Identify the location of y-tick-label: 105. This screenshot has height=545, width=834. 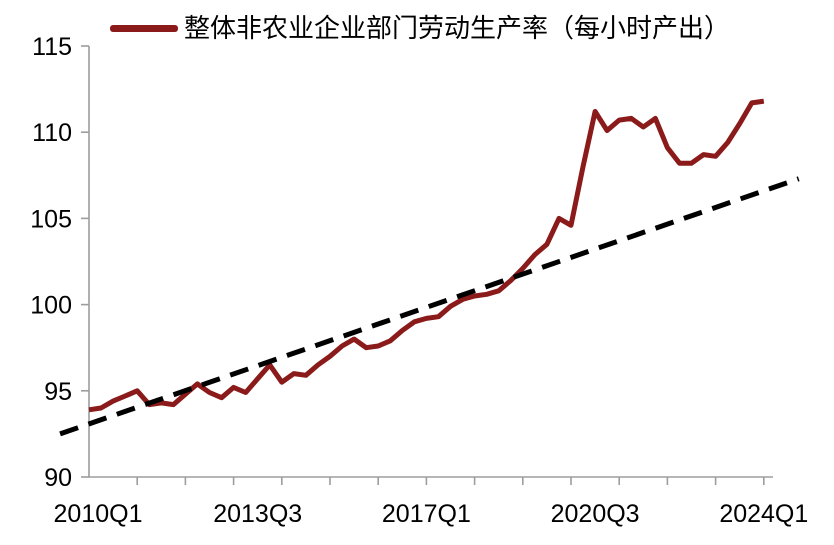
(51, 219).